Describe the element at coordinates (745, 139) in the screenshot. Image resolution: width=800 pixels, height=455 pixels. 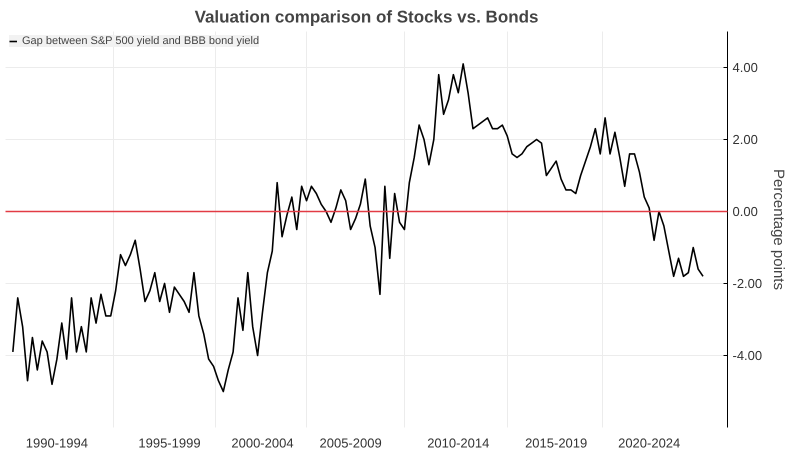
I see `y-tick-label: 2.00` at that location.